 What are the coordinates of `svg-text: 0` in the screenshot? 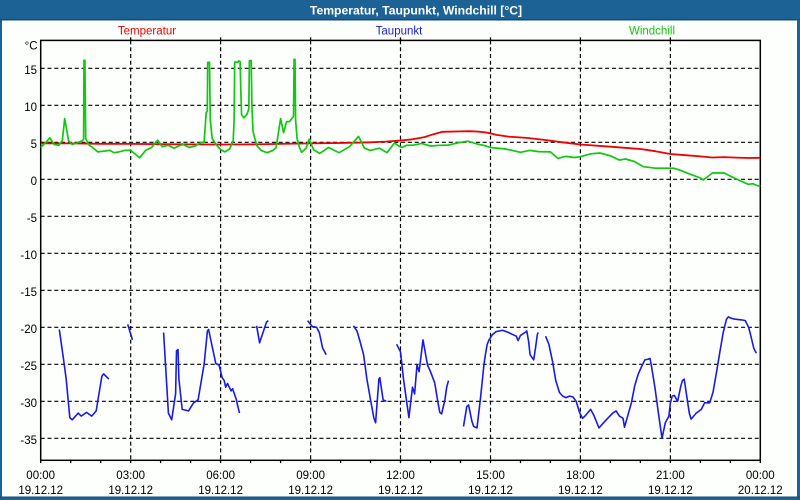 It's located at (34, 182).